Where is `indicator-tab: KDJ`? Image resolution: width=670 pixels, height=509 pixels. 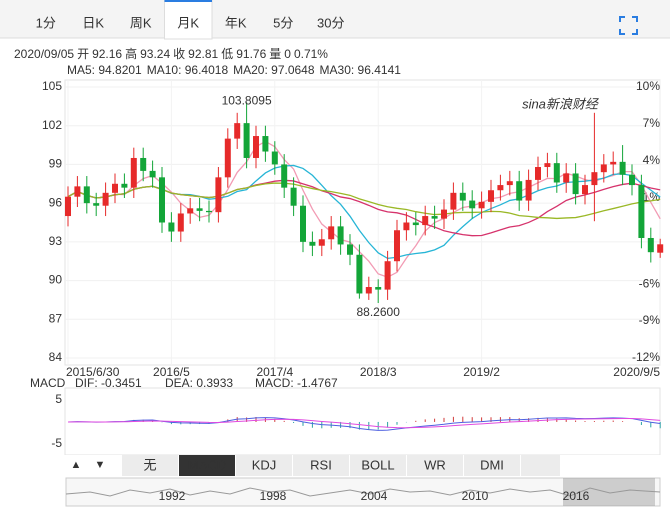
indicator-tab: KDJ is located at coordinates (264, 464).